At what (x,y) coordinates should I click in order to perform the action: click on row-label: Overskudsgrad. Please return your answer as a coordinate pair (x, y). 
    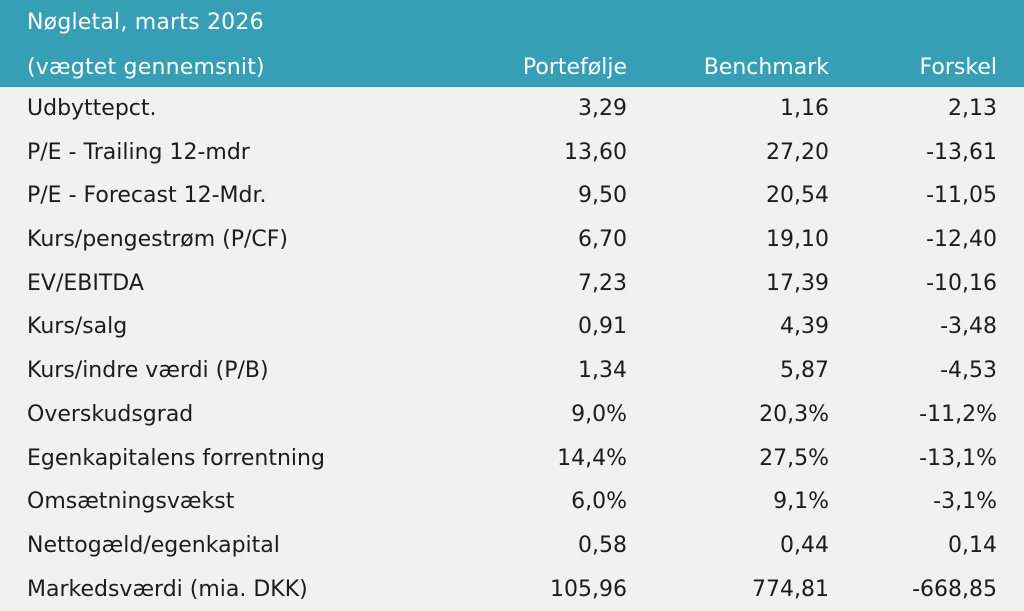
    Looking at the image, I should click on (110, 414).